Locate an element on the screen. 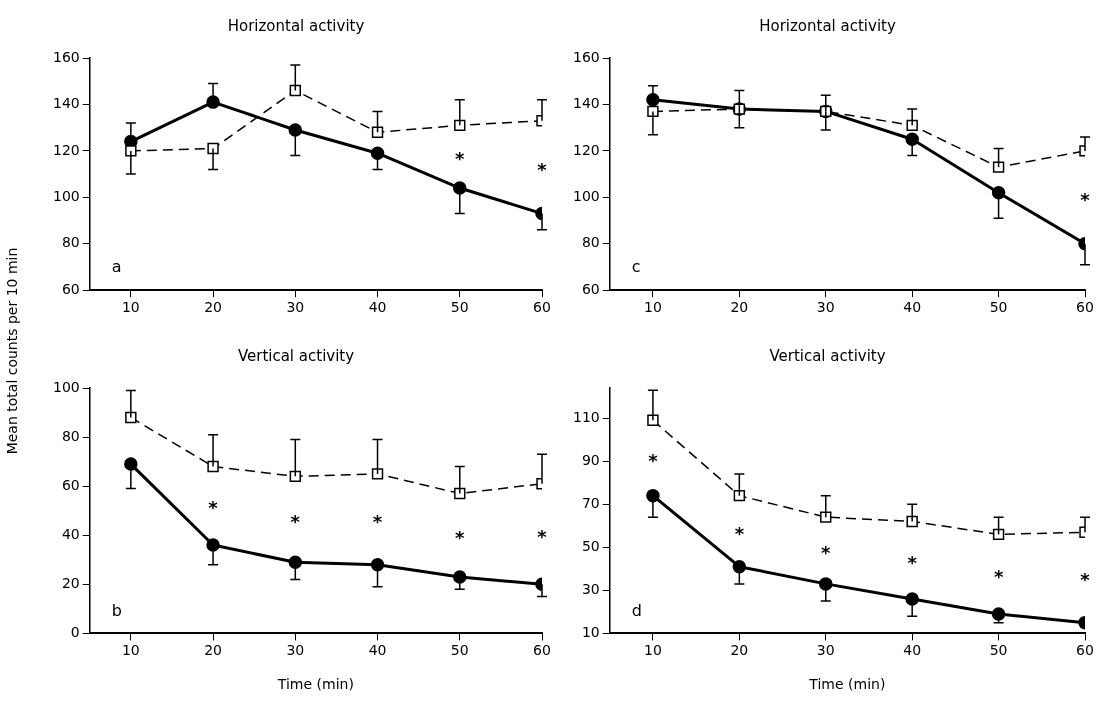  y-tick-label: 0 is located at coordinates (75, 632).